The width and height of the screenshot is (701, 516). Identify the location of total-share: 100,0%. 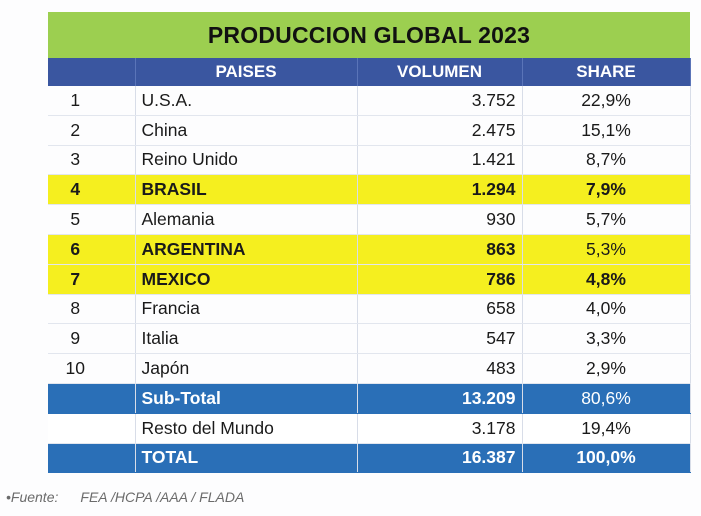
(606, 458).